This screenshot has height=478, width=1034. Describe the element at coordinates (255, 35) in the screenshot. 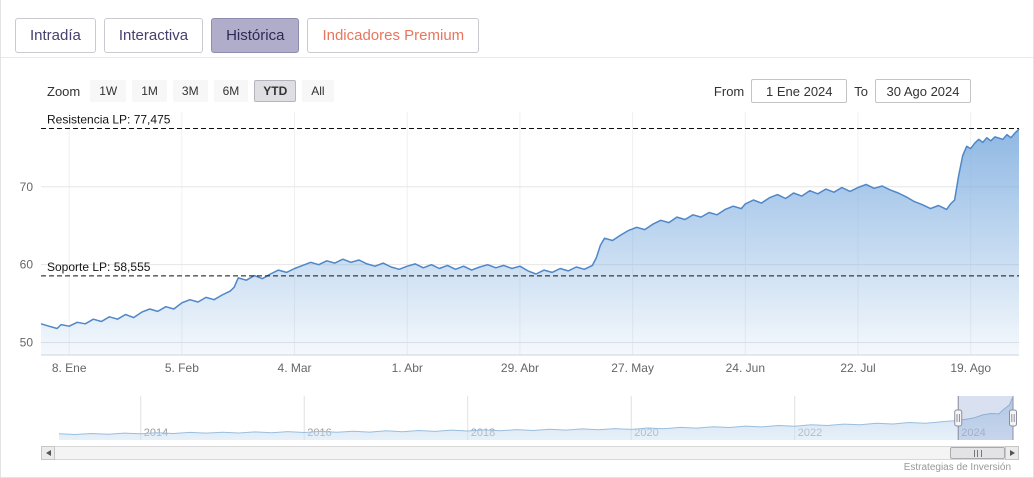

I see `tab-historica: Histórica` at that location.